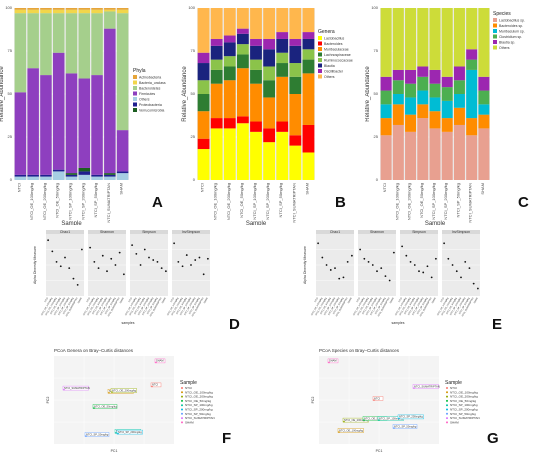 This screenshot has width=550, height=463. What do you see at coordinates (411, 417) in the screenshot?
I see `point-label: NTCI_SP_200mg/kg` at bounding box center [411, 417].